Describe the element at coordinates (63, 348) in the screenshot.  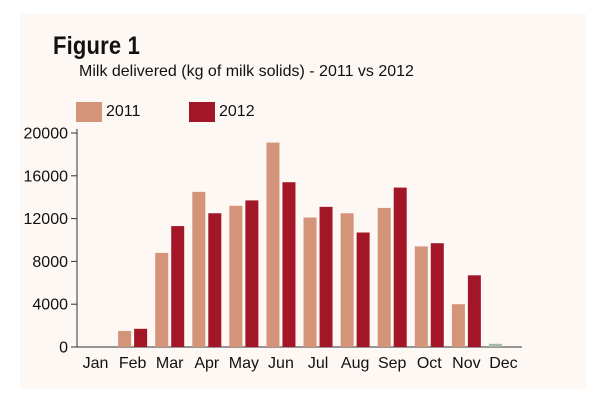
I see `y-tick-label: 0` at that location.